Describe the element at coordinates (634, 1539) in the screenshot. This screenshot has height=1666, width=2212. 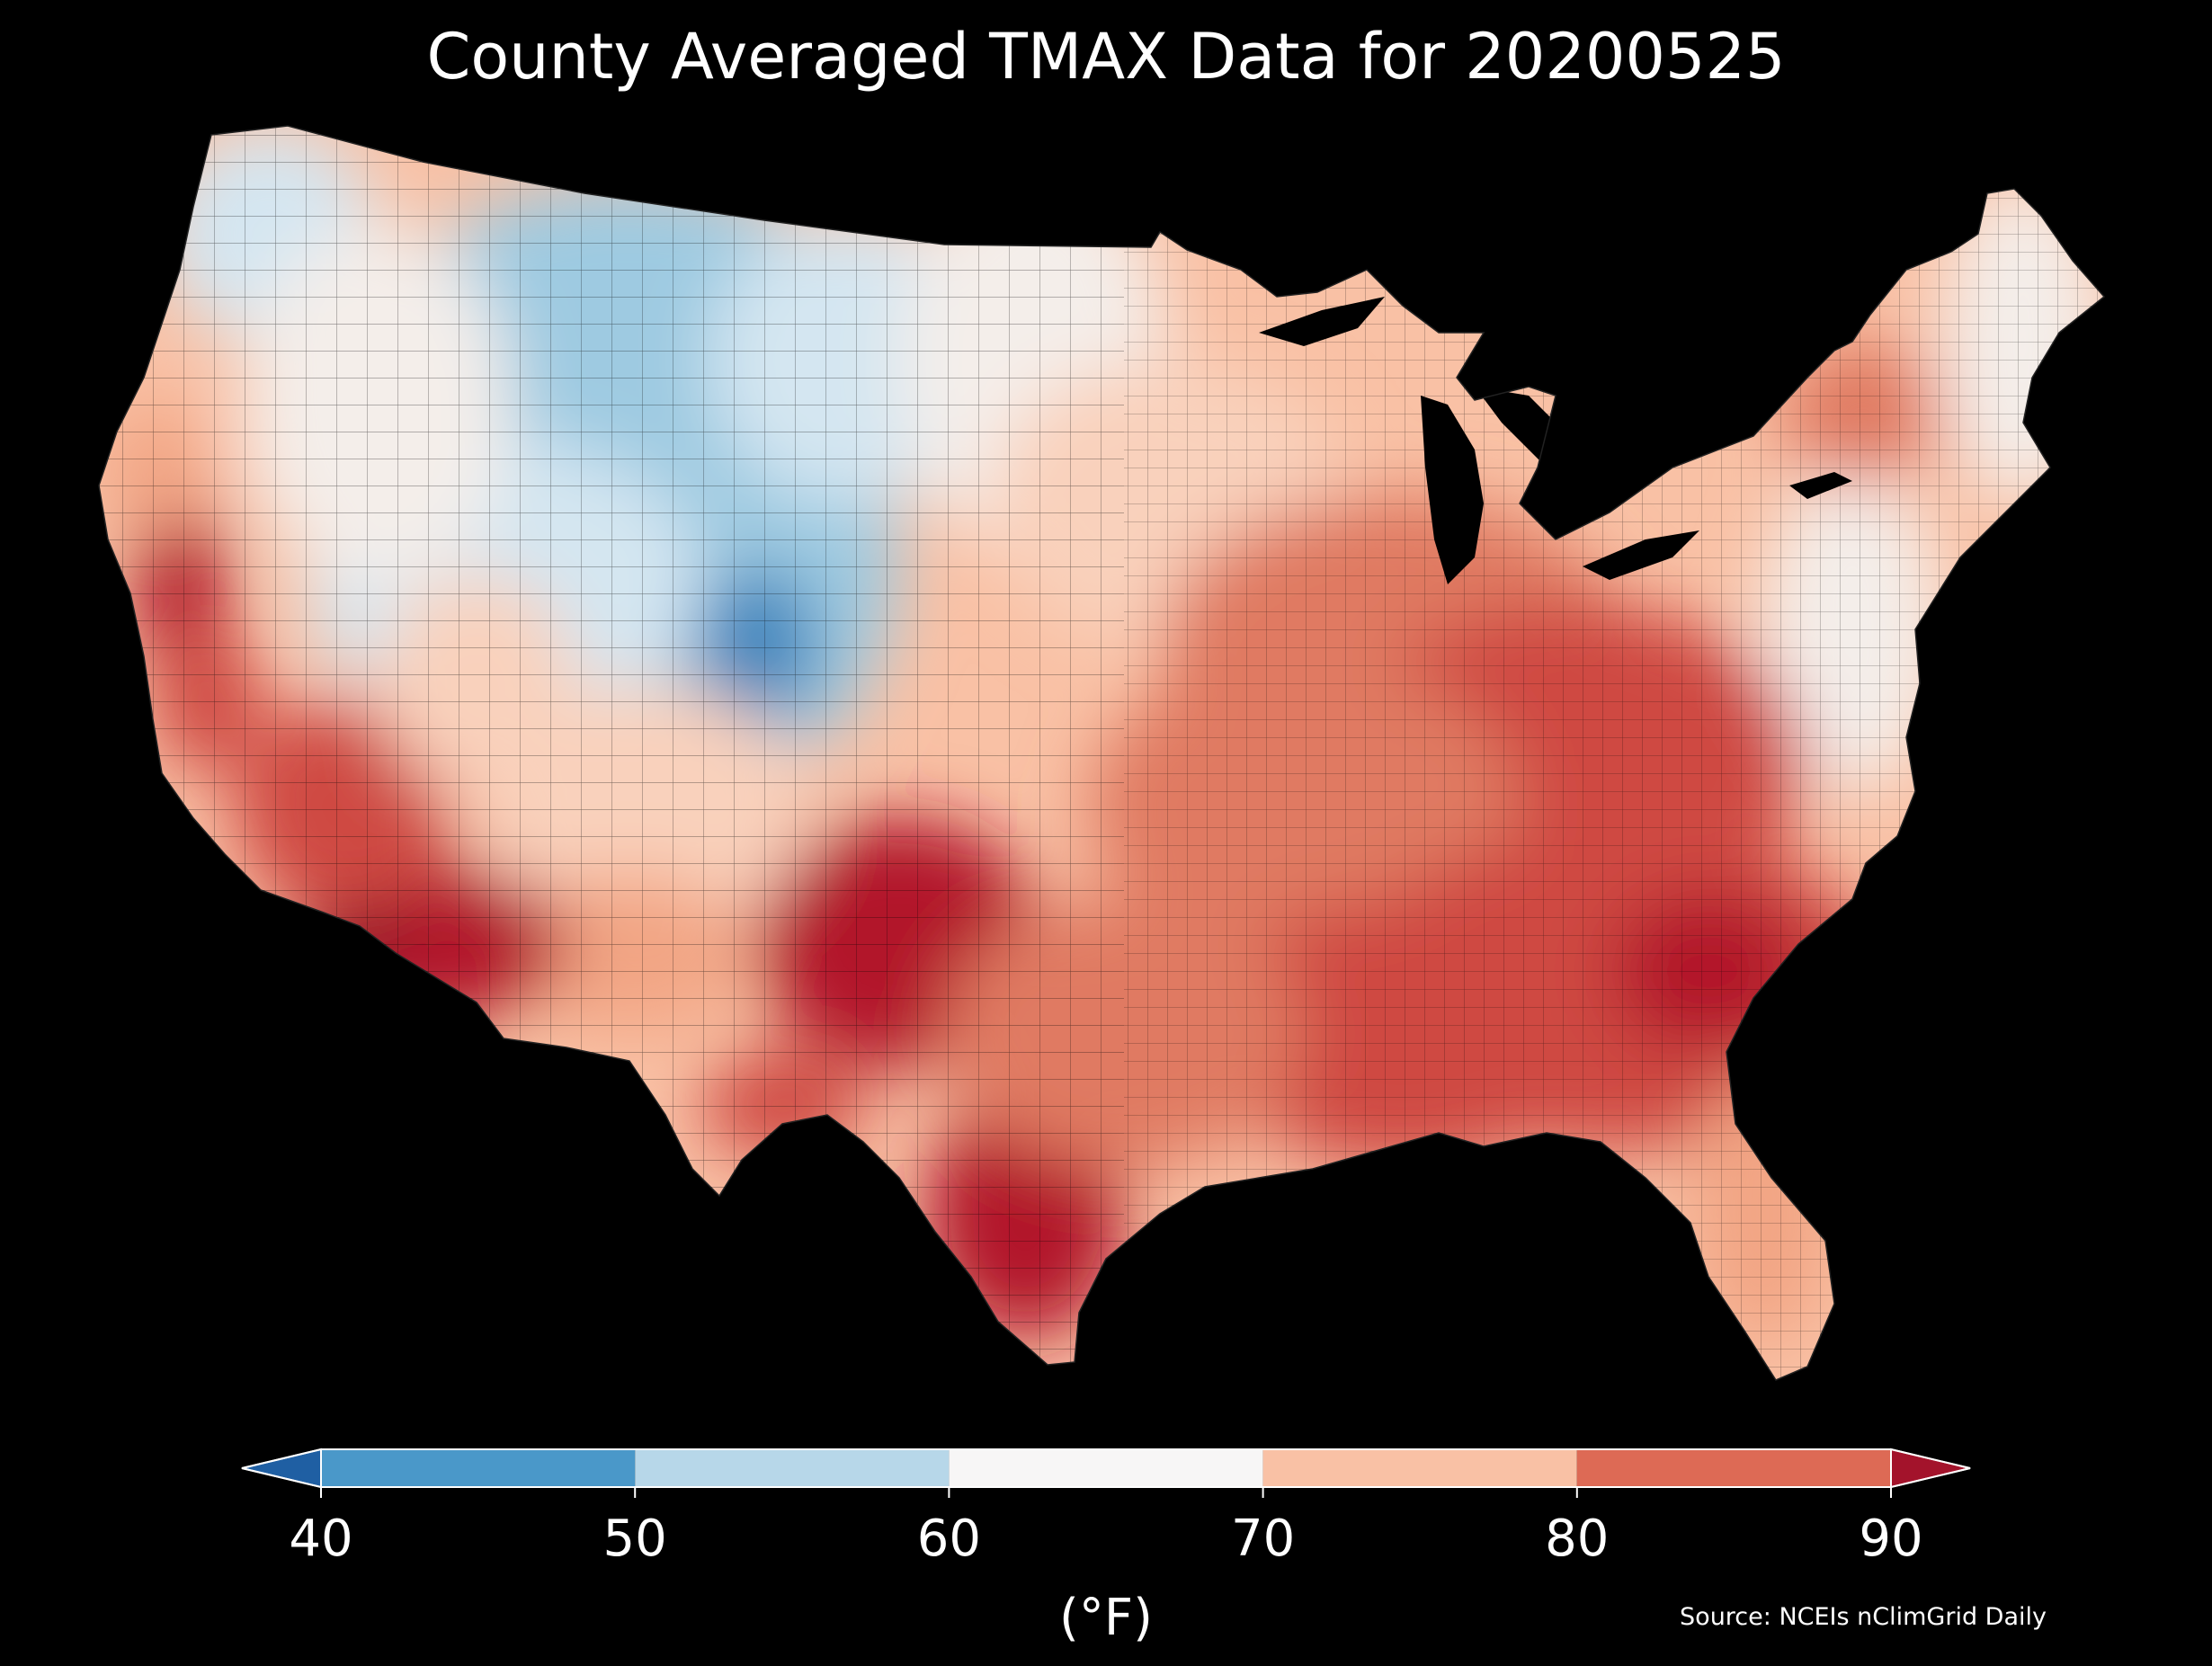
I see `colorbar-tick-label-50: 50` at that location.